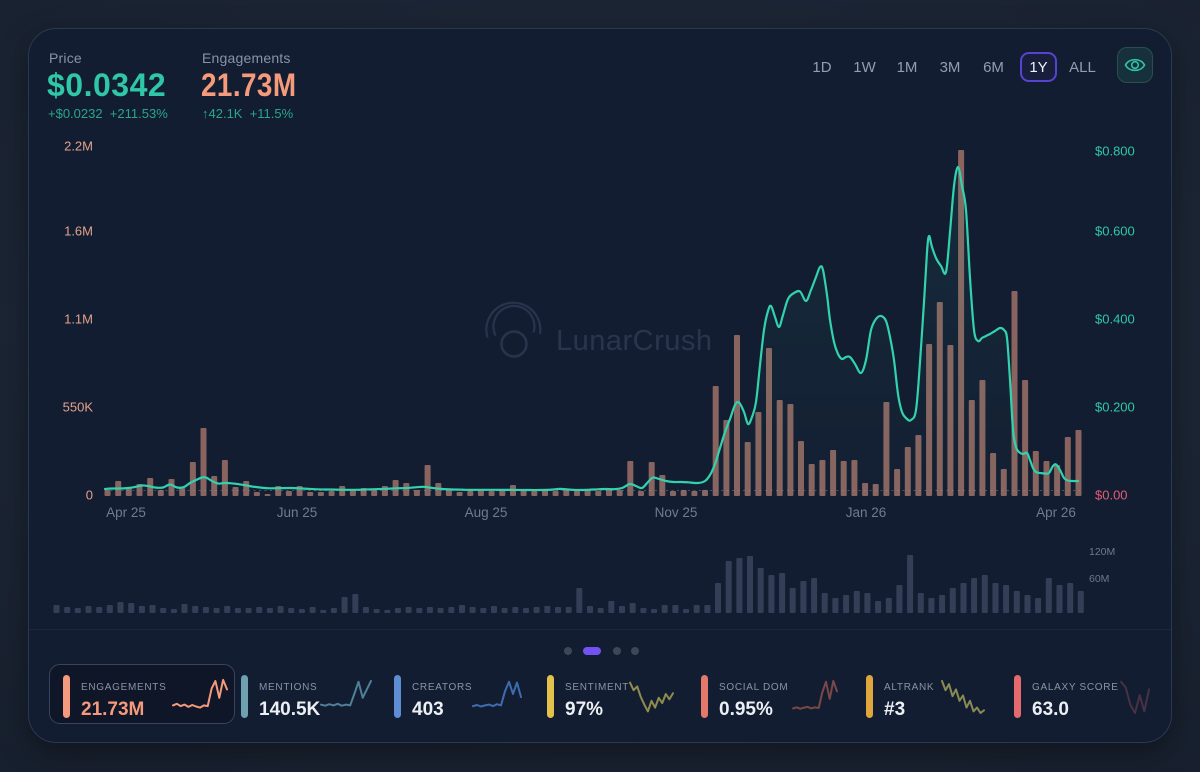 This screenshot has height=772, width=1200. Describe the element at coordinates (297, 512) in the screenshot. I see `svg-text: Jun 25` at that location.